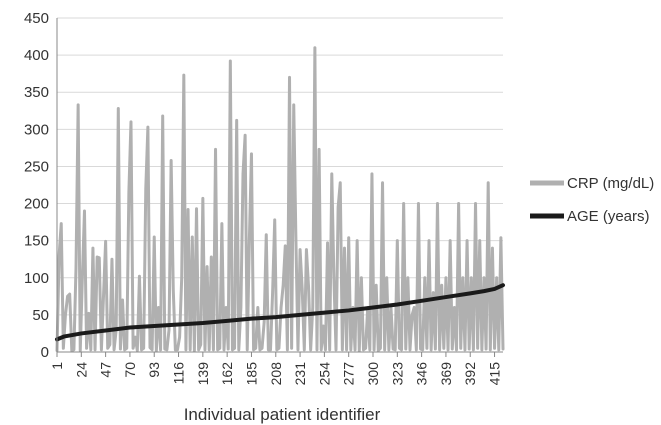  What do you see at coordinates (154, 370) in the screenshot?
I see `x-tick-label-93: 93` at bounding box center [154, 370].